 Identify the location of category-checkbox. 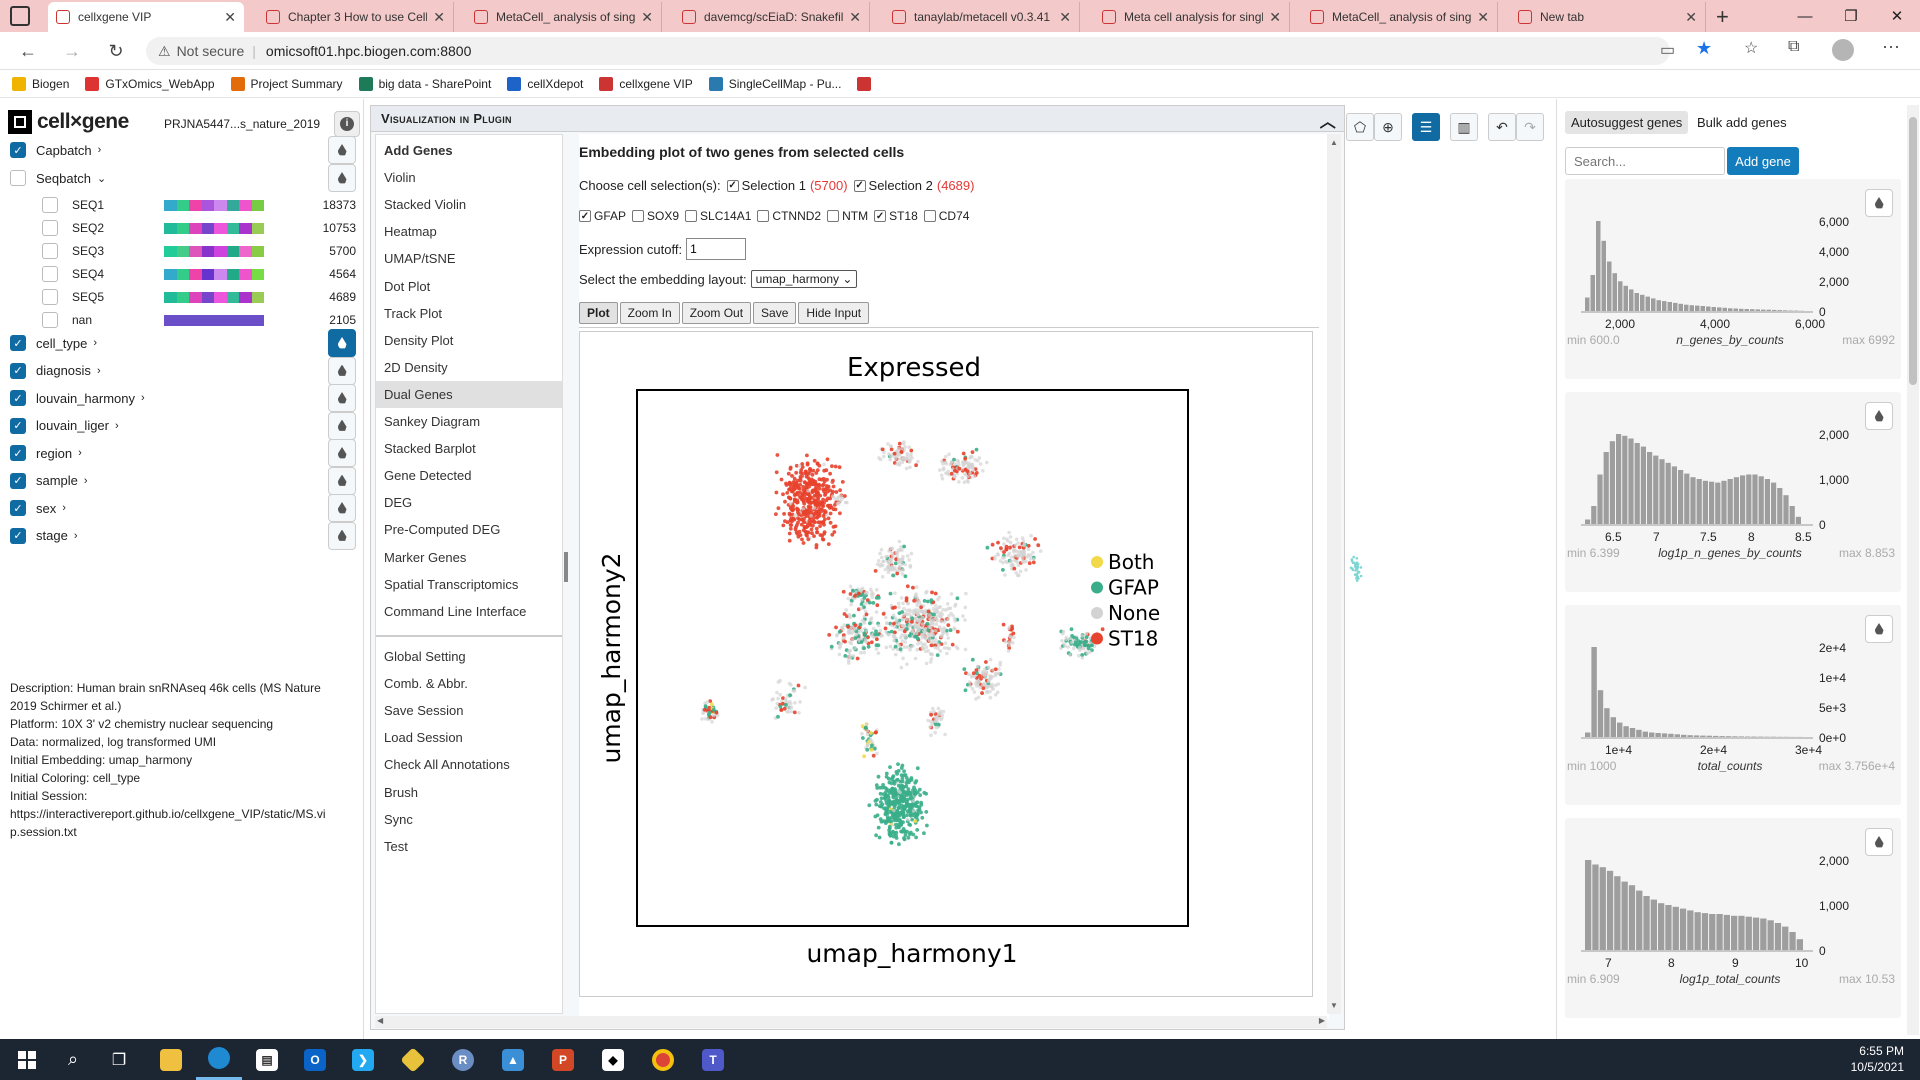
(18, 178).